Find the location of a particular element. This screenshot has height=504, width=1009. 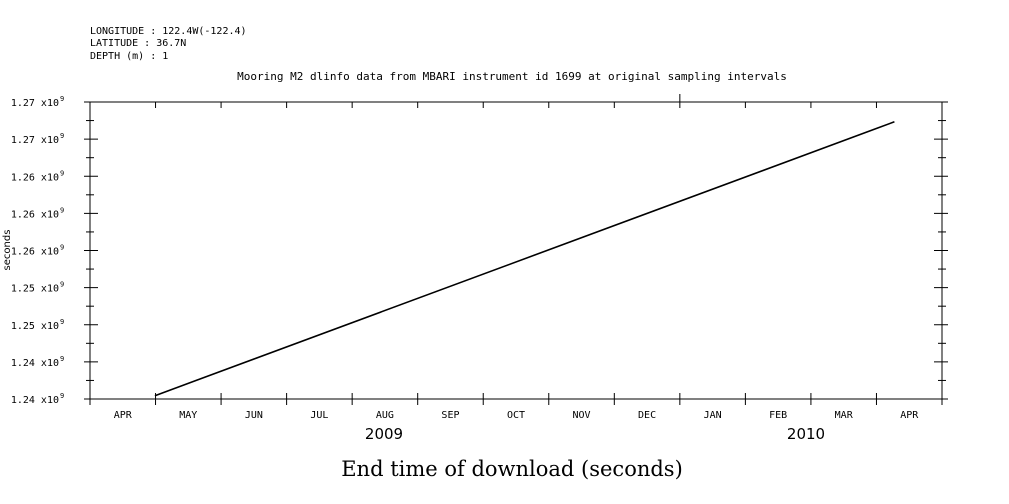

x-tick-label: JUL is located at coordinates (319, 415).